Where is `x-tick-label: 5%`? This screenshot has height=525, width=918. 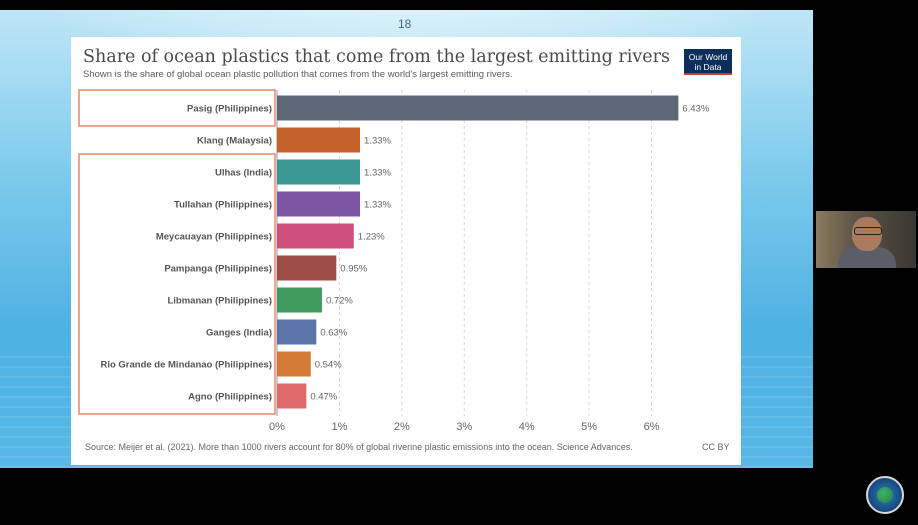
x-tick-label: 5% is located at coordinates (589, 427).